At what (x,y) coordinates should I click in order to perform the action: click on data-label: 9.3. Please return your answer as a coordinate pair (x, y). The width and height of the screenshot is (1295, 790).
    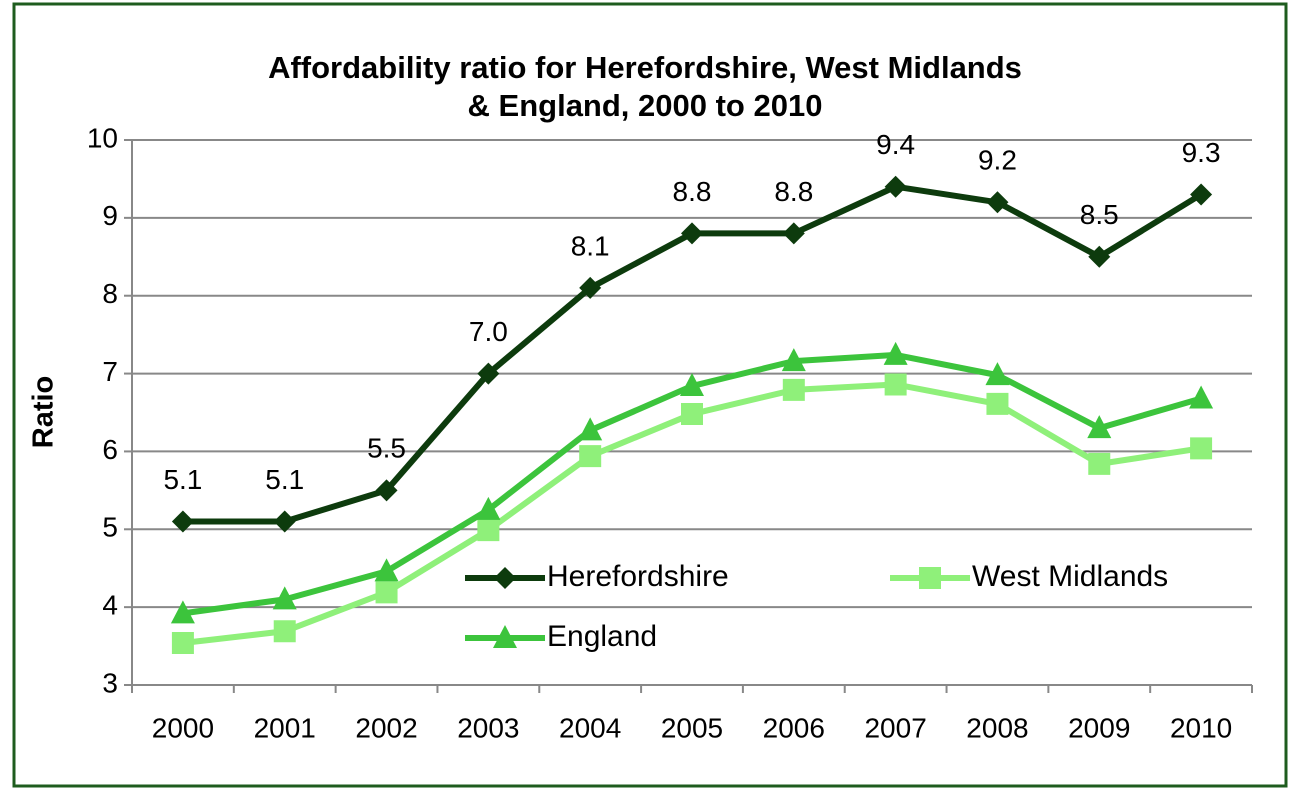
    Looking at the image, I should click on (1201, 152).